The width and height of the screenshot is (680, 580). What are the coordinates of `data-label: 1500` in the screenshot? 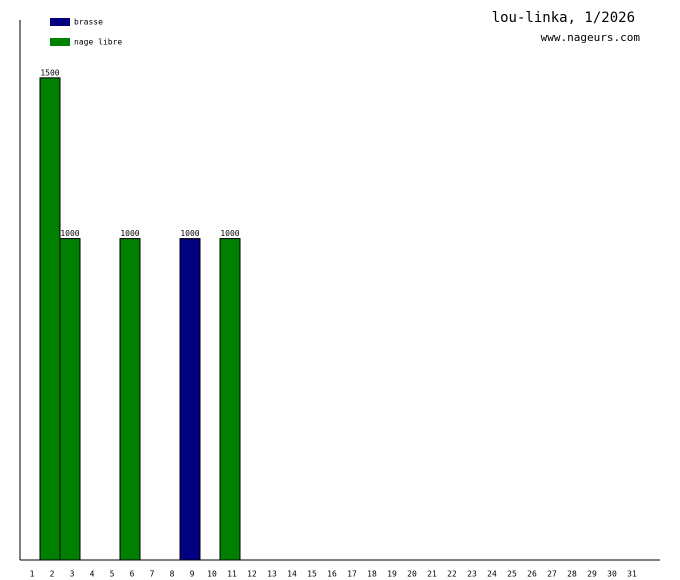 It's located at (49, 72).